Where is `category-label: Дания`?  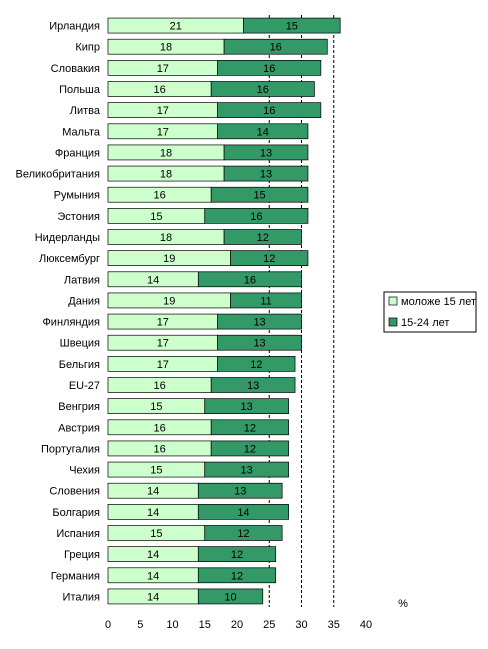
category-label: Дания is located at coordinates (84, 301).